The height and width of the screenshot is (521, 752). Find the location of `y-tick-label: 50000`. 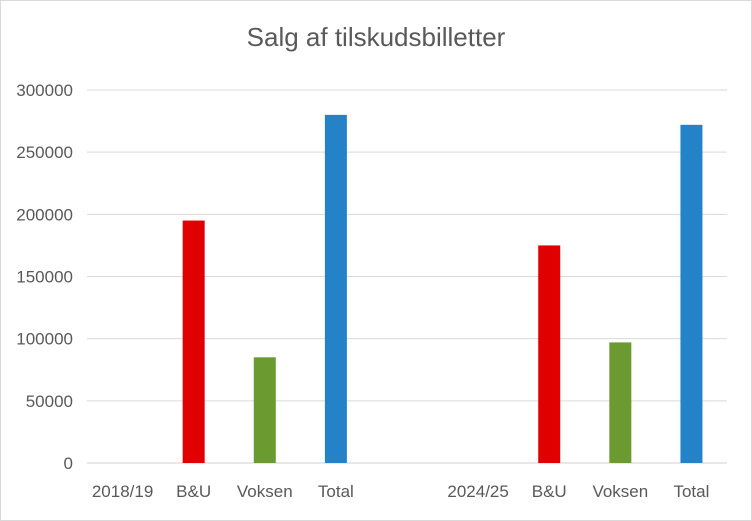

y-tick-label: 50000 is located at coordinates (49, 401).